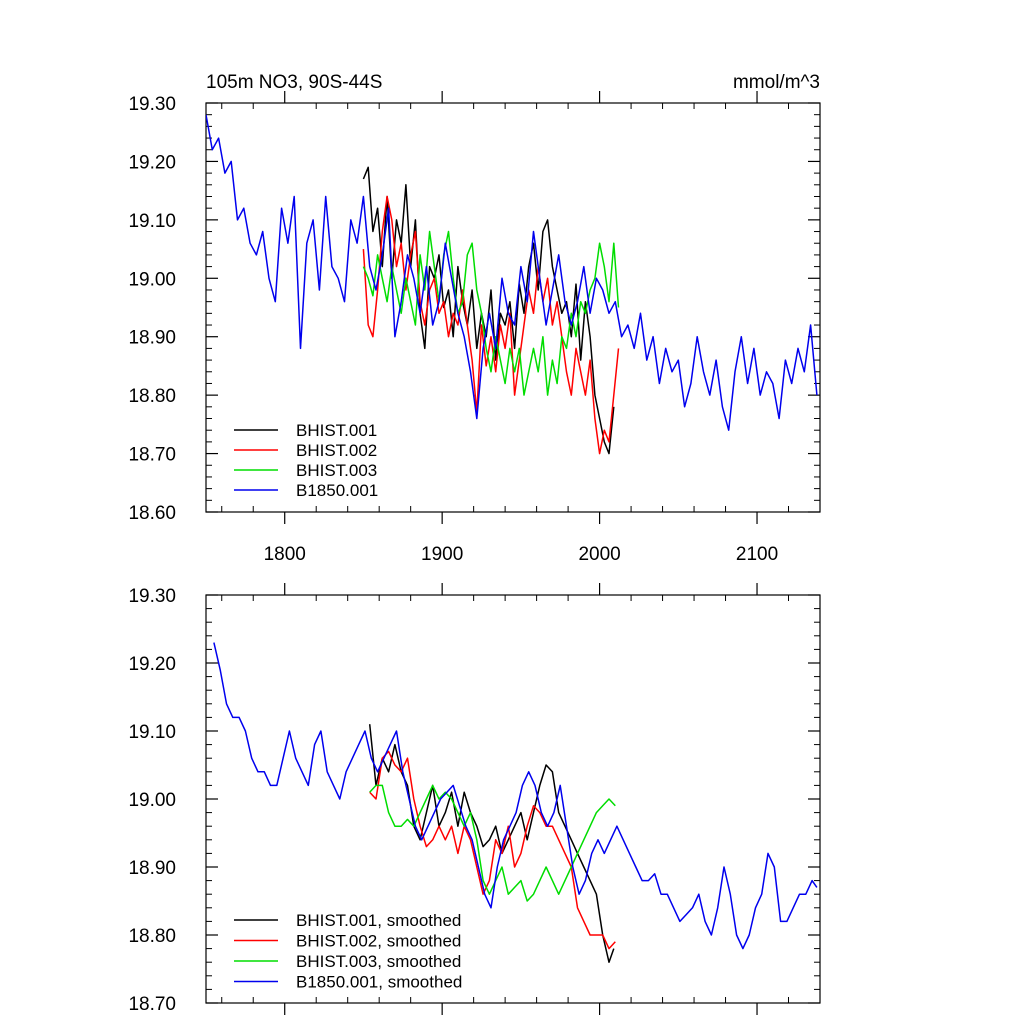 Image resolution: width=1024 pixels, height=1029 pixels. I want to click on chart-title: 105m NO3, 90S-44S, so click(294, 82).